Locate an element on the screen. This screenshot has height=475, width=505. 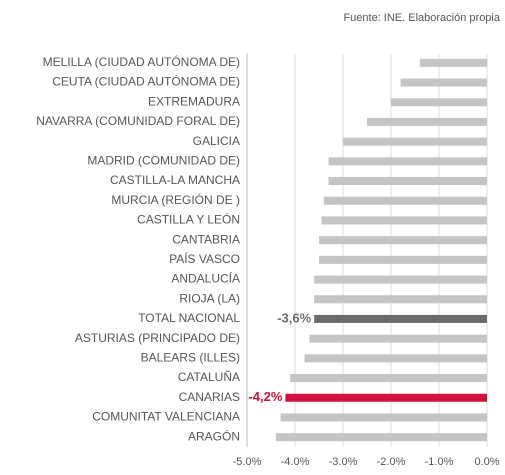
y-tick-label: CASTILLA Y LEÓN is located at coordinates (188, 219).